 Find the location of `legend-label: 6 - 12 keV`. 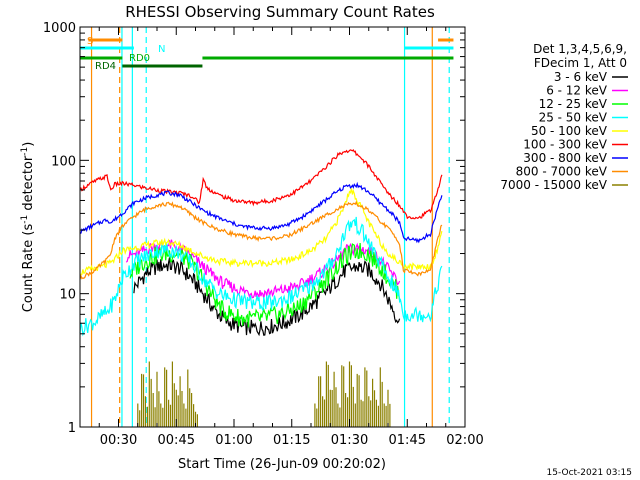

legend-label: 6 - 12 keV is located at coordinates (577, 91).